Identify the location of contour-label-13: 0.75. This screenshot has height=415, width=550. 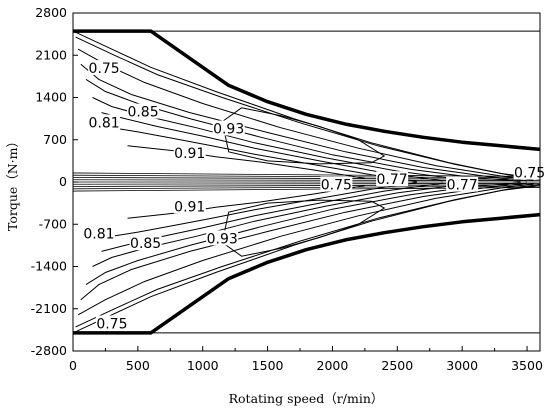
(111, 324).